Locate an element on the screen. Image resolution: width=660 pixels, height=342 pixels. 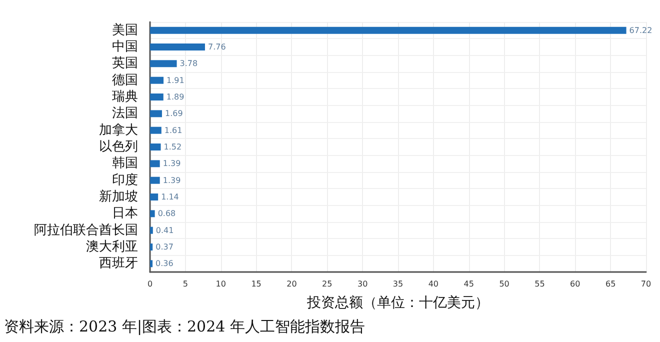
data-label: 1.91 is located at coordinates (175, 80).